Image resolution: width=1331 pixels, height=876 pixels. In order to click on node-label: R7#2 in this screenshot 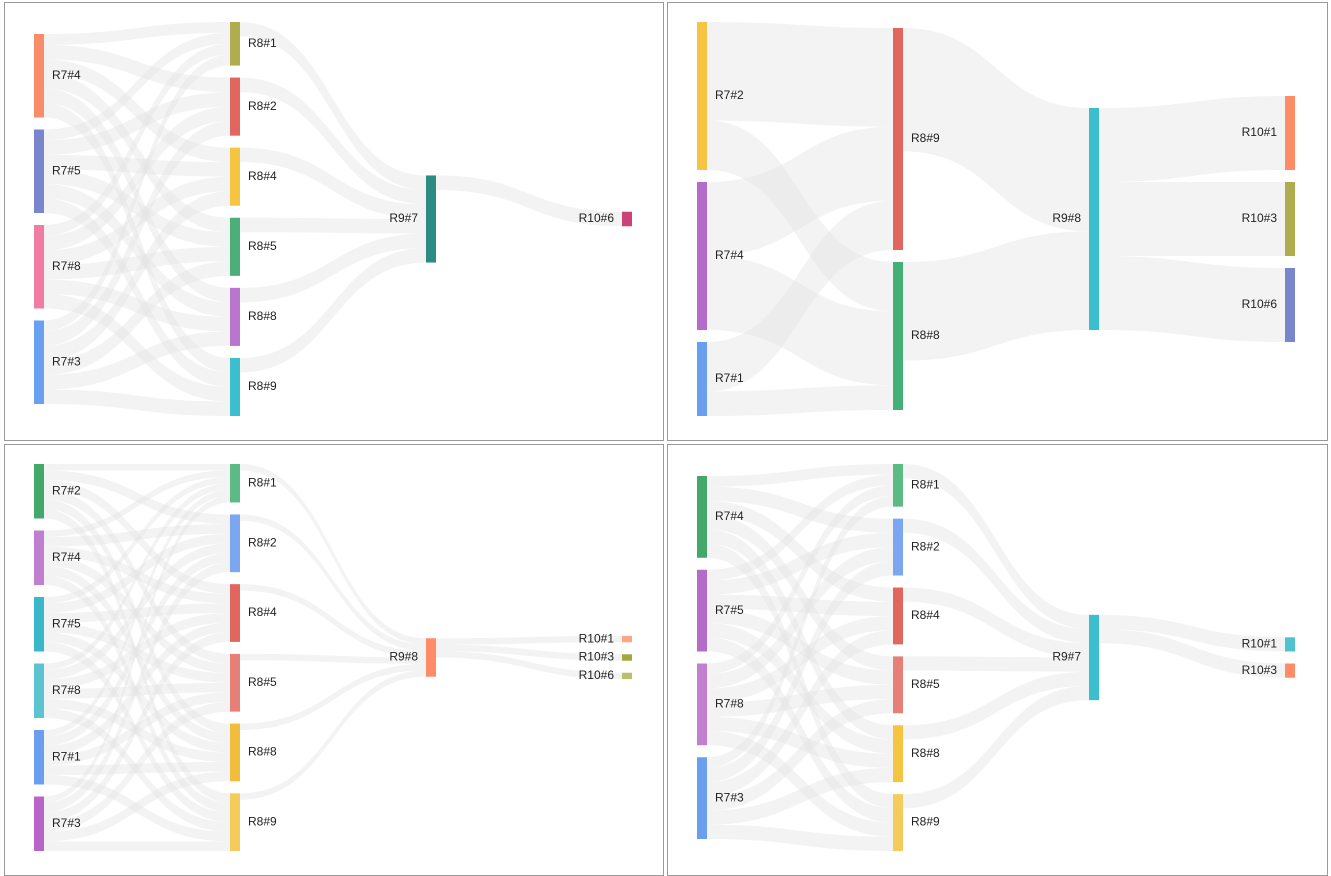, I will do `click(729, 95)`.